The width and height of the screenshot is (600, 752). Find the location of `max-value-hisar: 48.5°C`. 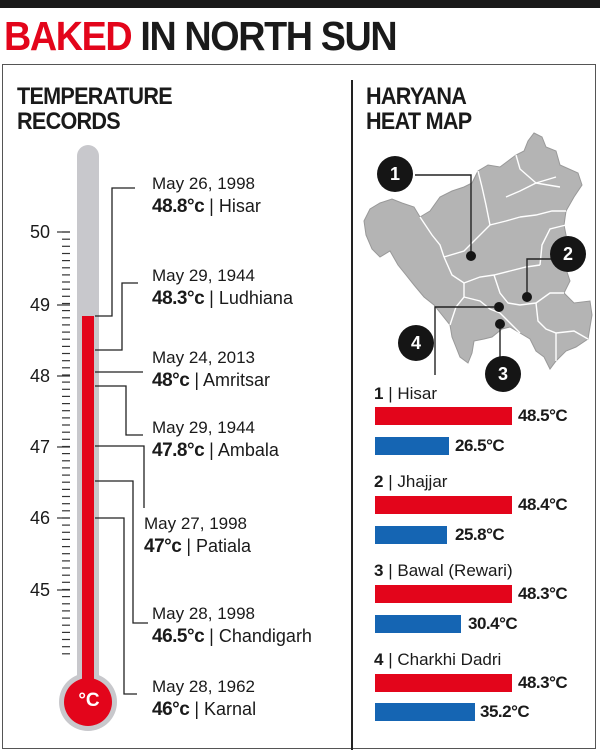

max-value-hisar: 48.5°C is located at coordinates (543, 415).